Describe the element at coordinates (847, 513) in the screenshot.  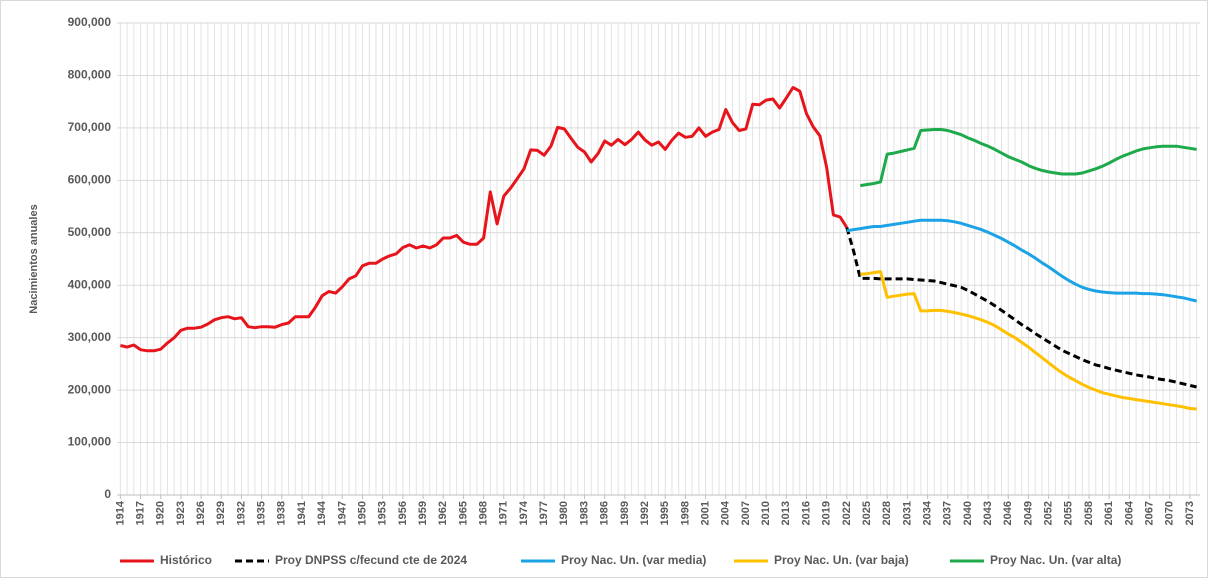
I see `x-tick-label: 2022` at that location.